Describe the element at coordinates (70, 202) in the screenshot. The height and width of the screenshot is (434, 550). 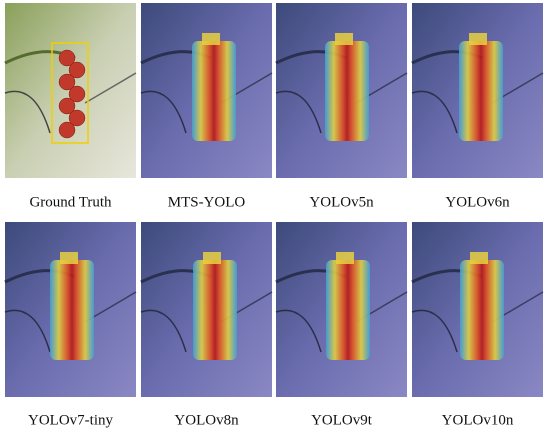
I see `caption: Ground Truth` at that location.